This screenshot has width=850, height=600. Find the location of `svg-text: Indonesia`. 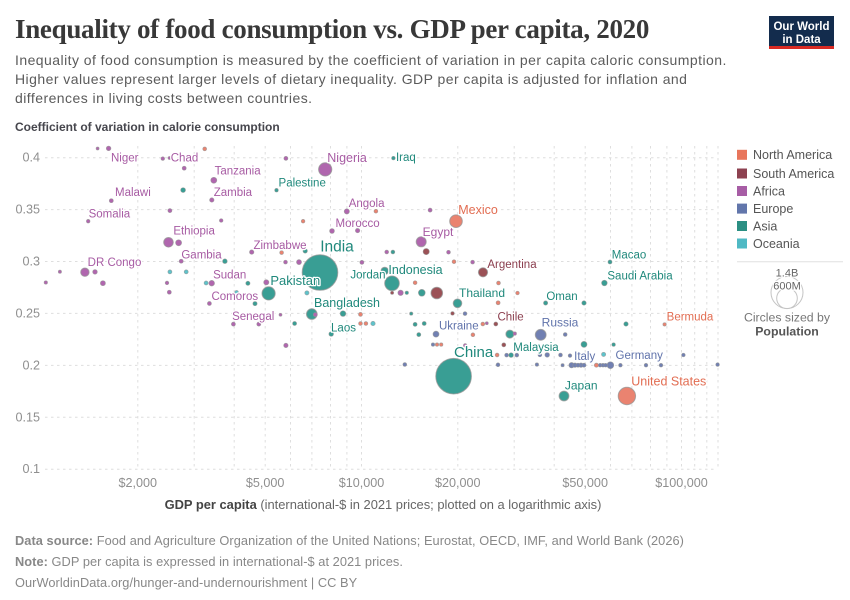

svg-text: Indonesia is located at coordinates (415, 270).